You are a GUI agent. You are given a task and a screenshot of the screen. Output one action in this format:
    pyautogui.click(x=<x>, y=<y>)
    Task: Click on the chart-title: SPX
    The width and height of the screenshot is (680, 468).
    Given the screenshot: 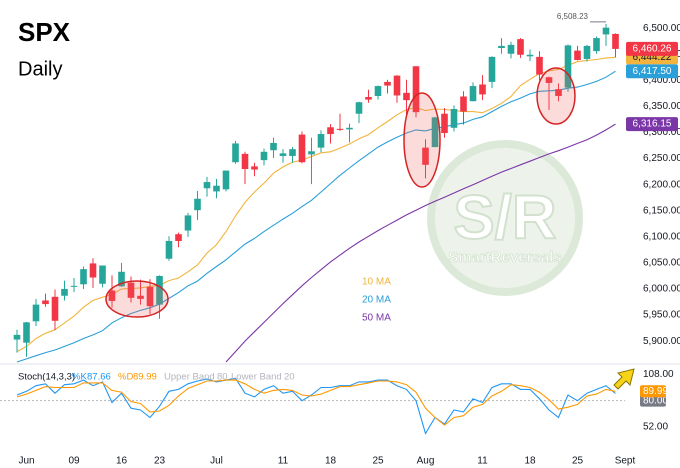 What is the action you would take?
    pyautogui.click(x=44, y=32)
    